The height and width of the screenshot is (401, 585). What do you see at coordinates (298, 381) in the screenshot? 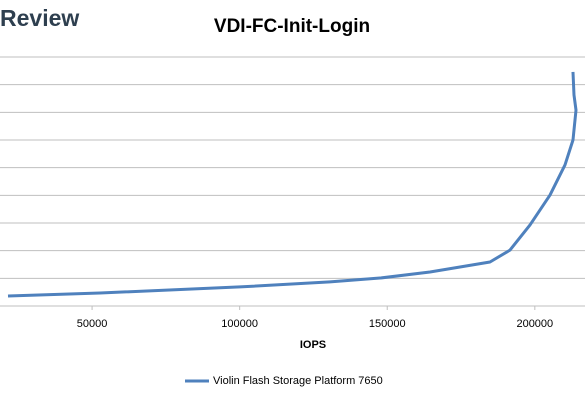
I see `legend-label: Violin Flash Storage Platform 7650` at bounding box center [298, 381].